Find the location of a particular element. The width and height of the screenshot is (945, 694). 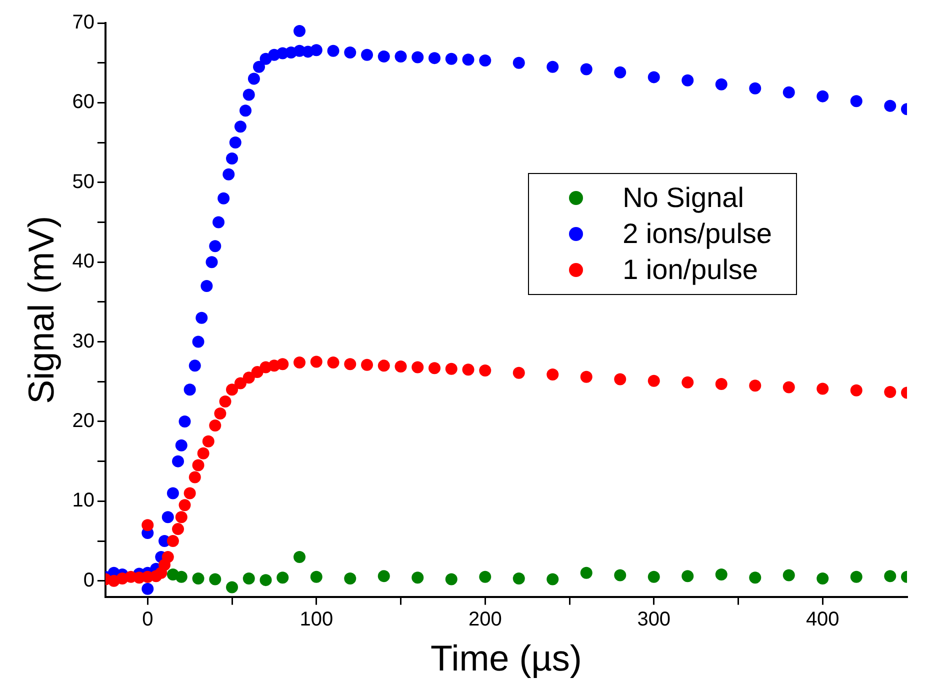

y-axis-title: Signal (mV) is located at coordinates (41, 310).